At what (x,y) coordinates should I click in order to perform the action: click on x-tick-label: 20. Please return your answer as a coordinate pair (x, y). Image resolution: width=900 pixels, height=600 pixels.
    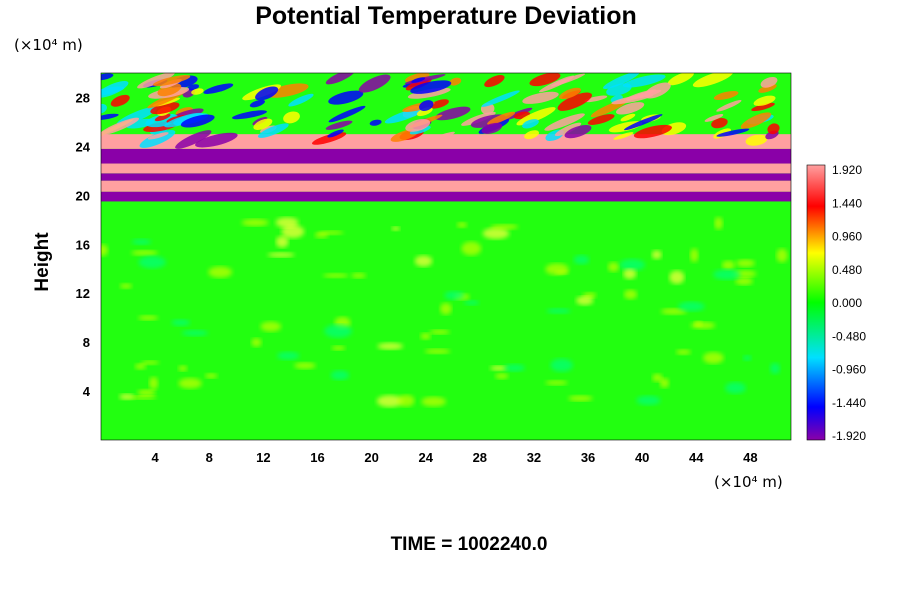
    Looking at the image, I should click on (371, 457).